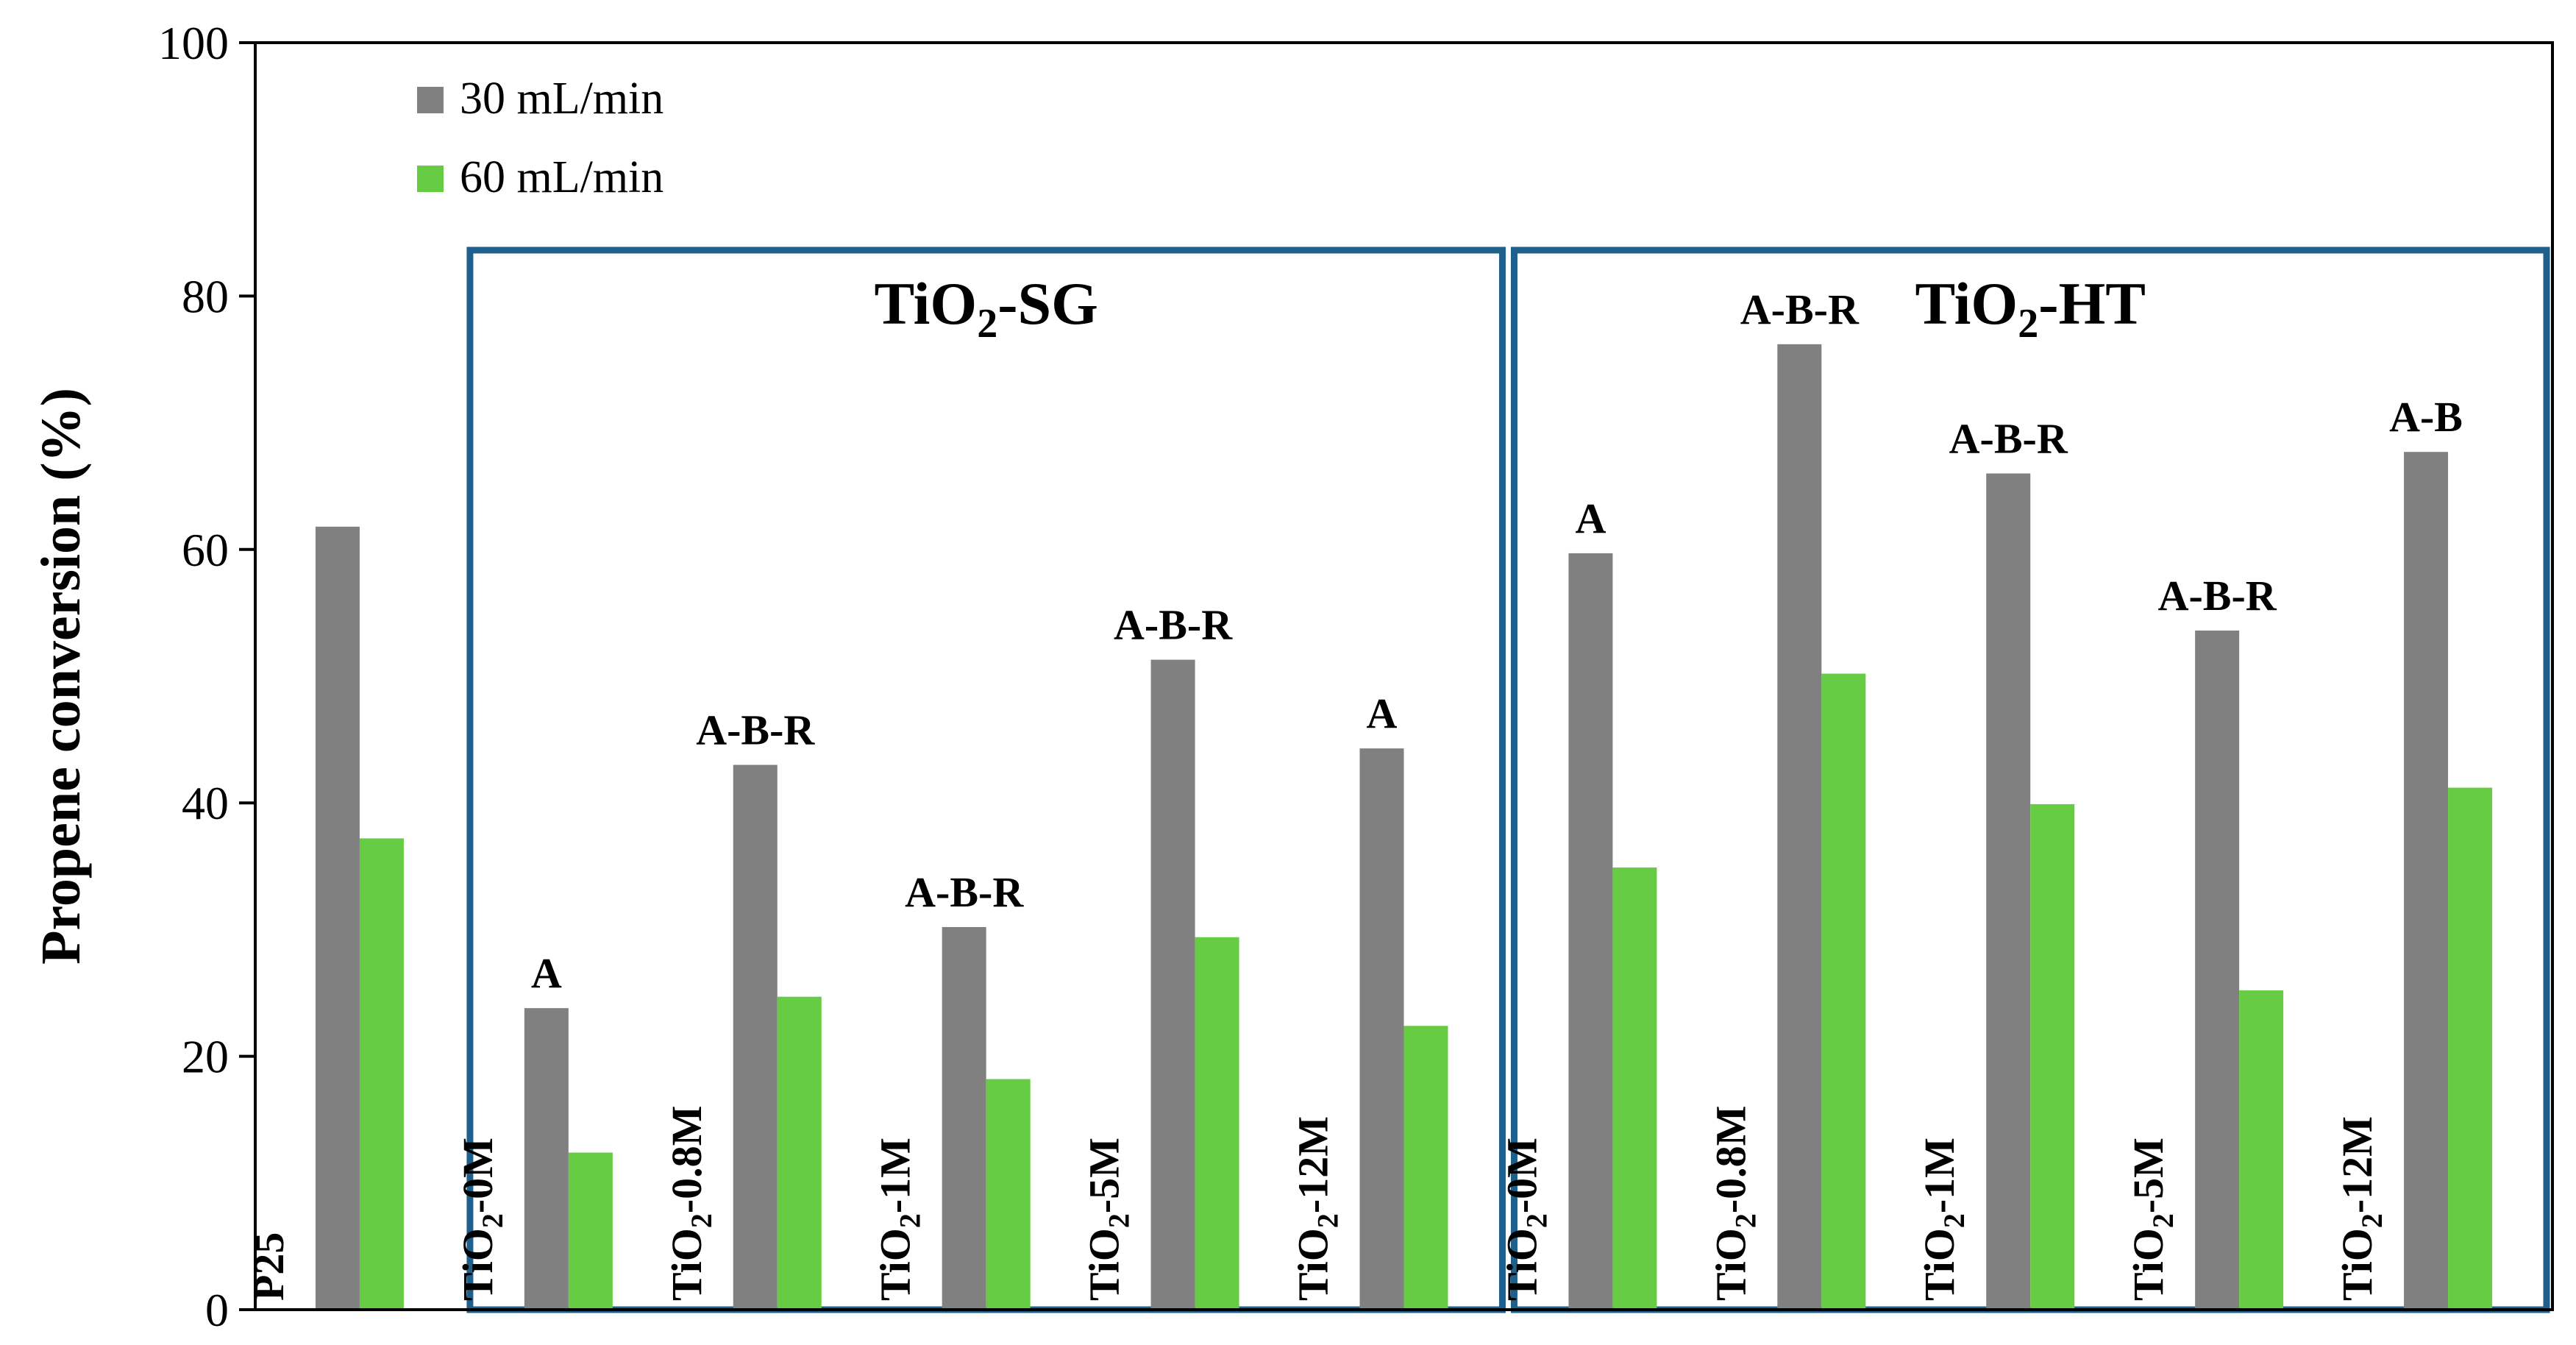  I want to click on phase-label-6: A, so click(1382, 713).